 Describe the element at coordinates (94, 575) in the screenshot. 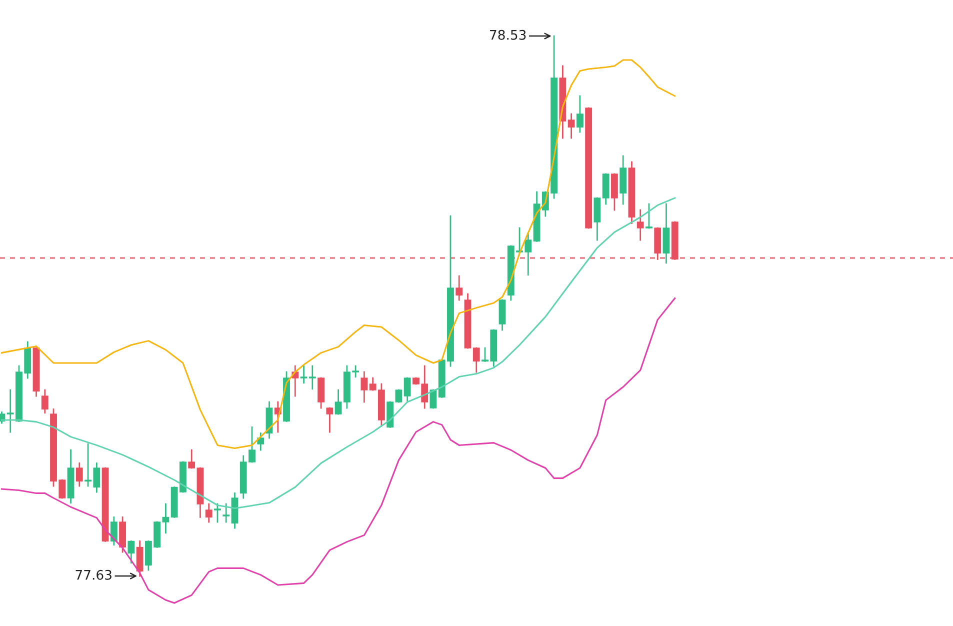

I see `annotation: 77.63` at that location.